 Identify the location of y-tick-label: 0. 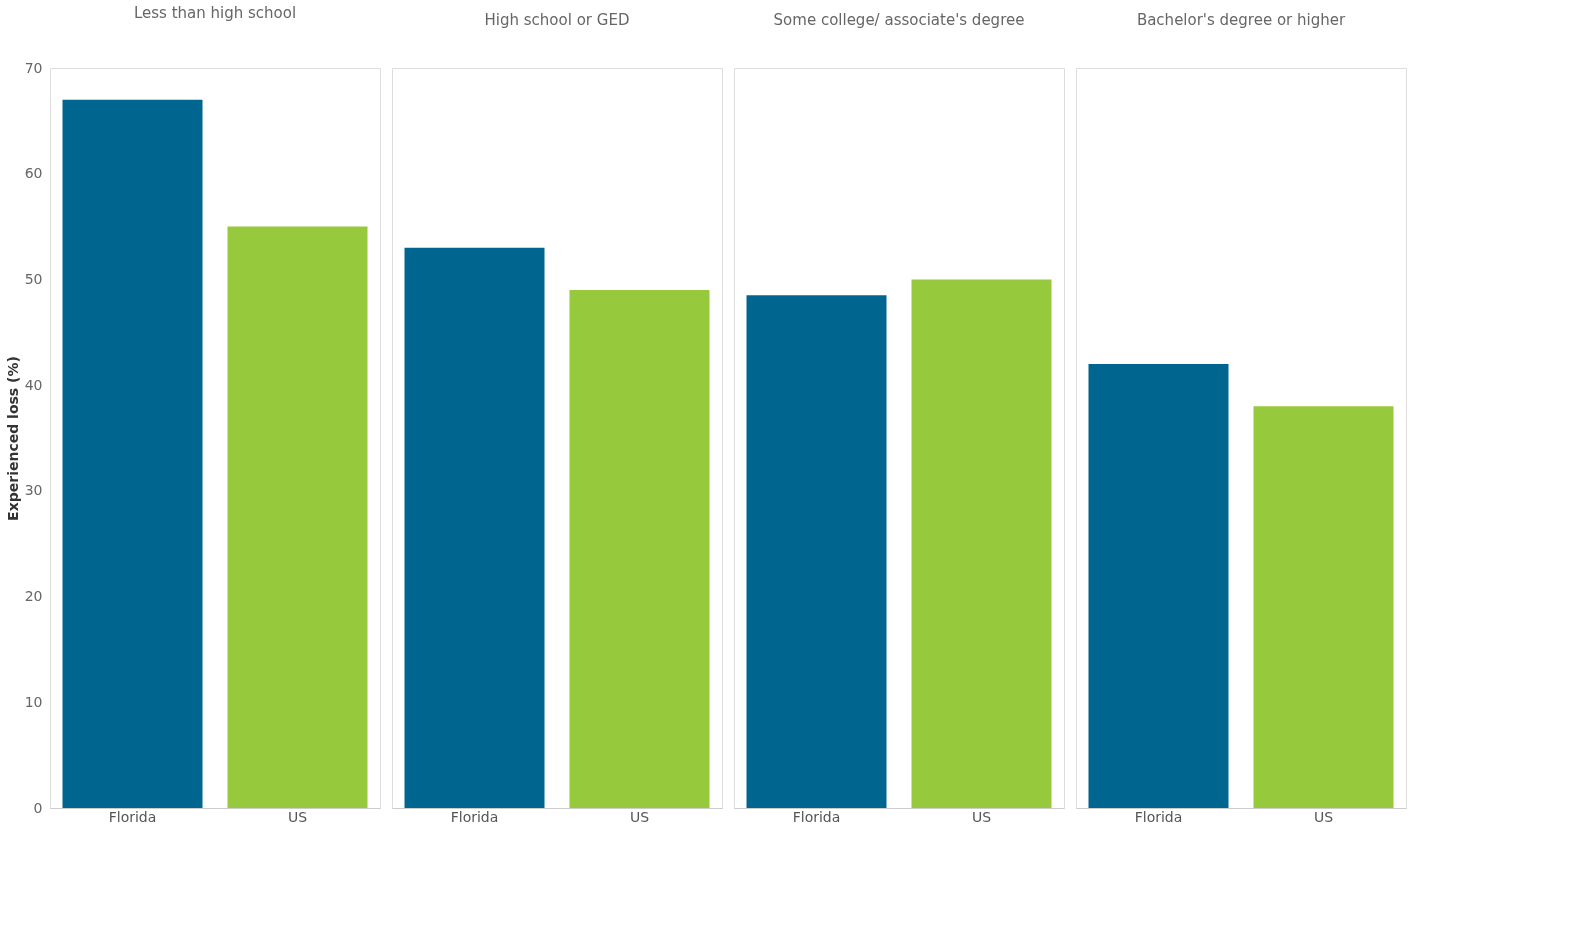
(38, 807).